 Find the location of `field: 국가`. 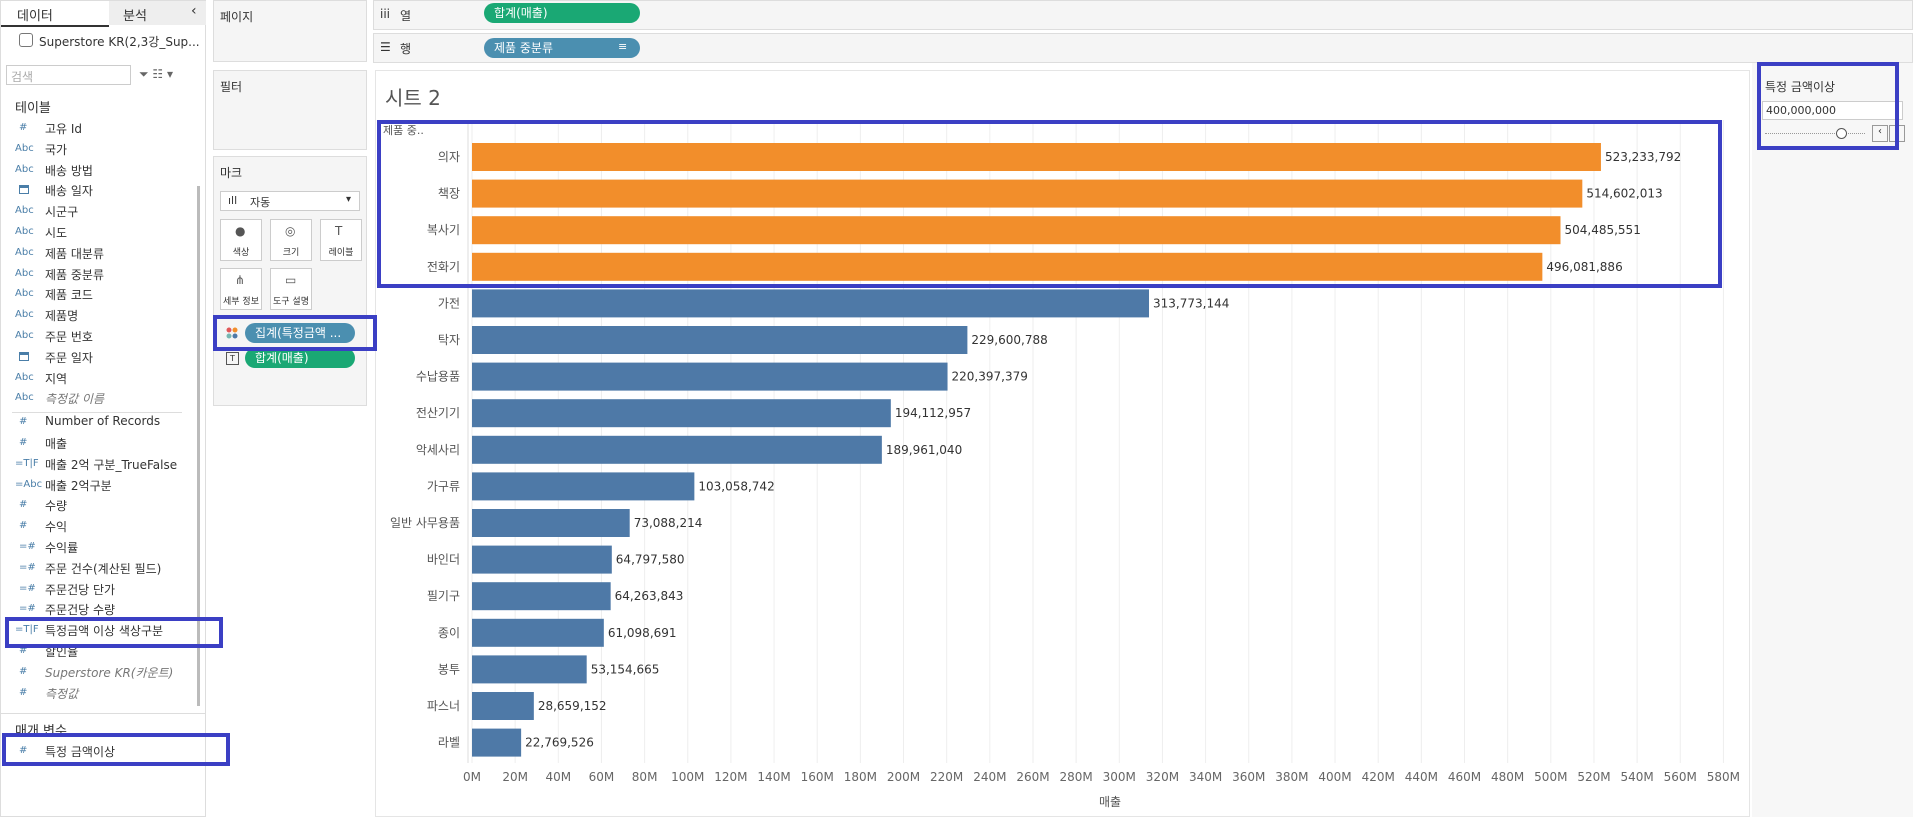

field: 국가 is located at coordinates (56, 149).